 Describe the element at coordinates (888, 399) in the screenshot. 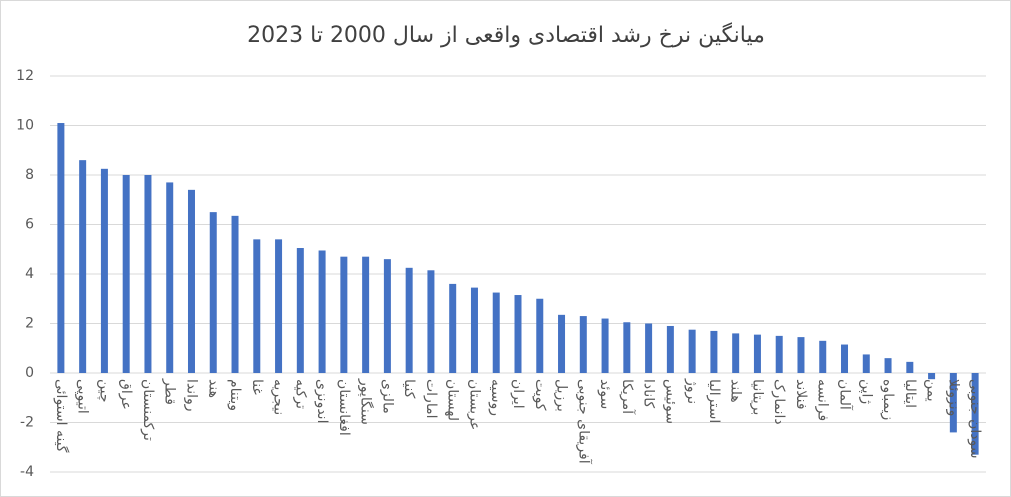

I see `x-tick-label: زیمباوه` at that location.